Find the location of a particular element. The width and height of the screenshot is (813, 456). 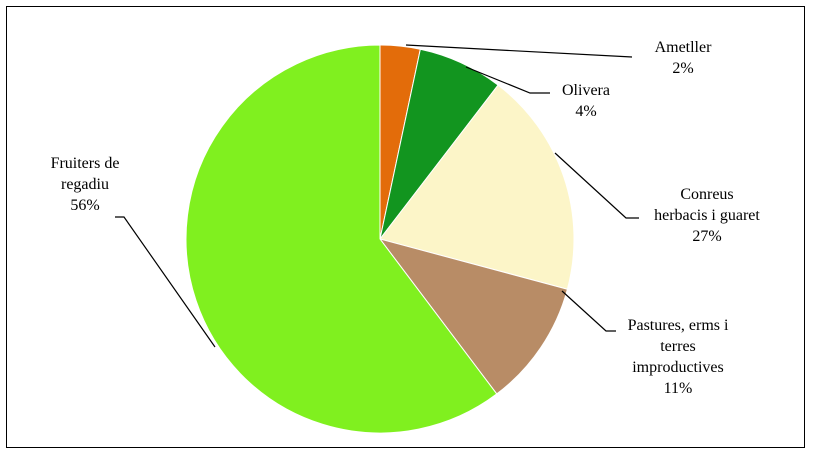

slice-category-label: terres is located at coordinates (678, 346).